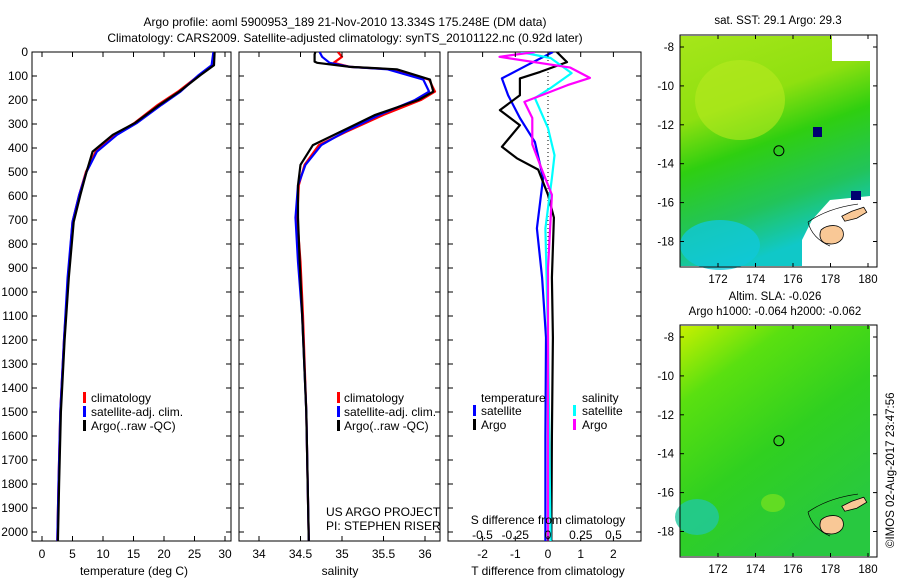 This screenshot has height=585, width=900. What do you see at coordinates (365, 296) in the screenshot?
I see `series-line-argo-raw-qc-` at bounding box center [365, 296].